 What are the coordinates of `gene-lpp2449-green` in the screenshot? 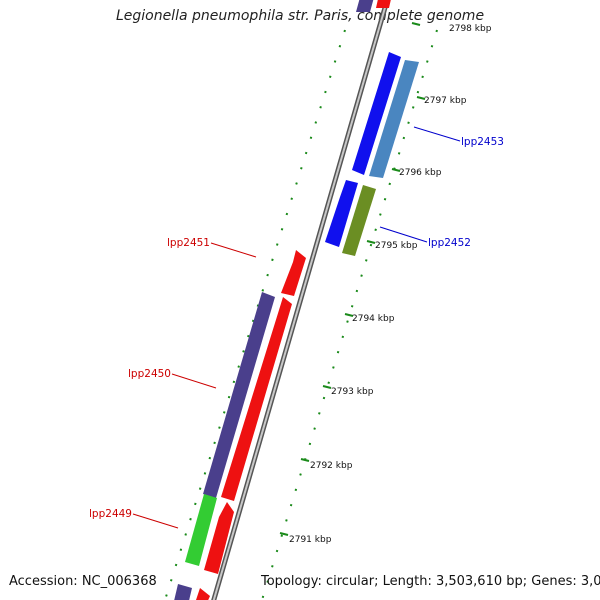 It's located at (201, 530).